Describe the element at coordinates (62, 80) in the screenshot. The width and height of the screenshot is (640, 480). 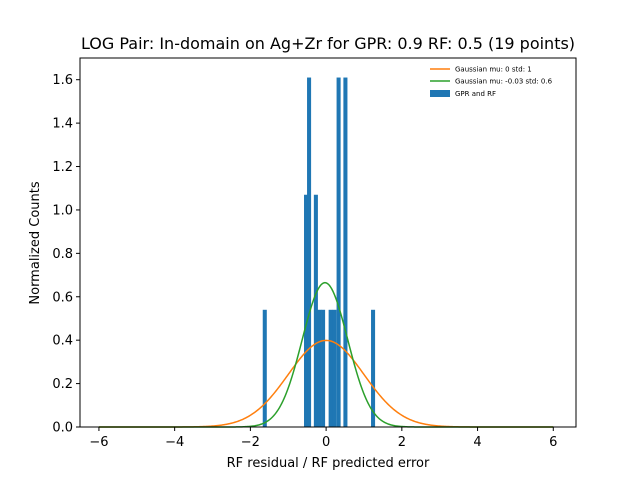
I see `y-tick-label: 1.6` at that location.